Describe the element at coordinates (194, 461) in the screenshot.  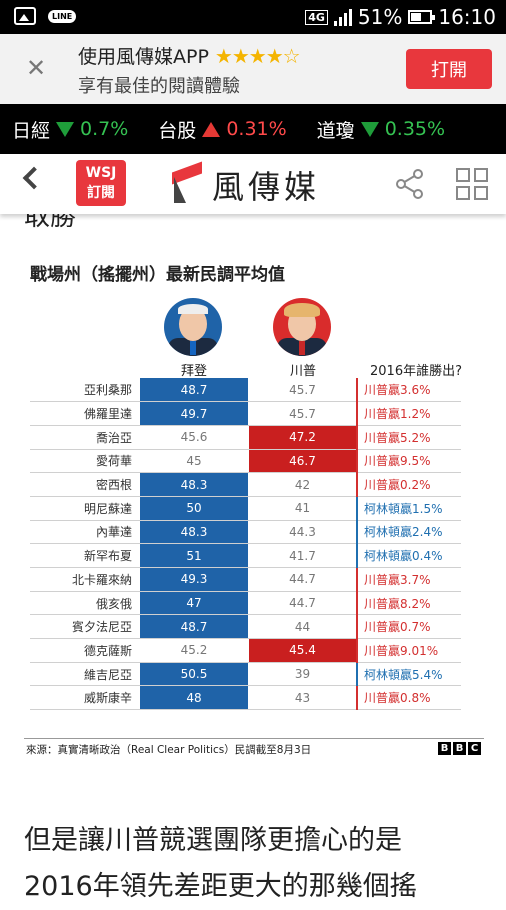
I see `biden-value: 45` at that location.